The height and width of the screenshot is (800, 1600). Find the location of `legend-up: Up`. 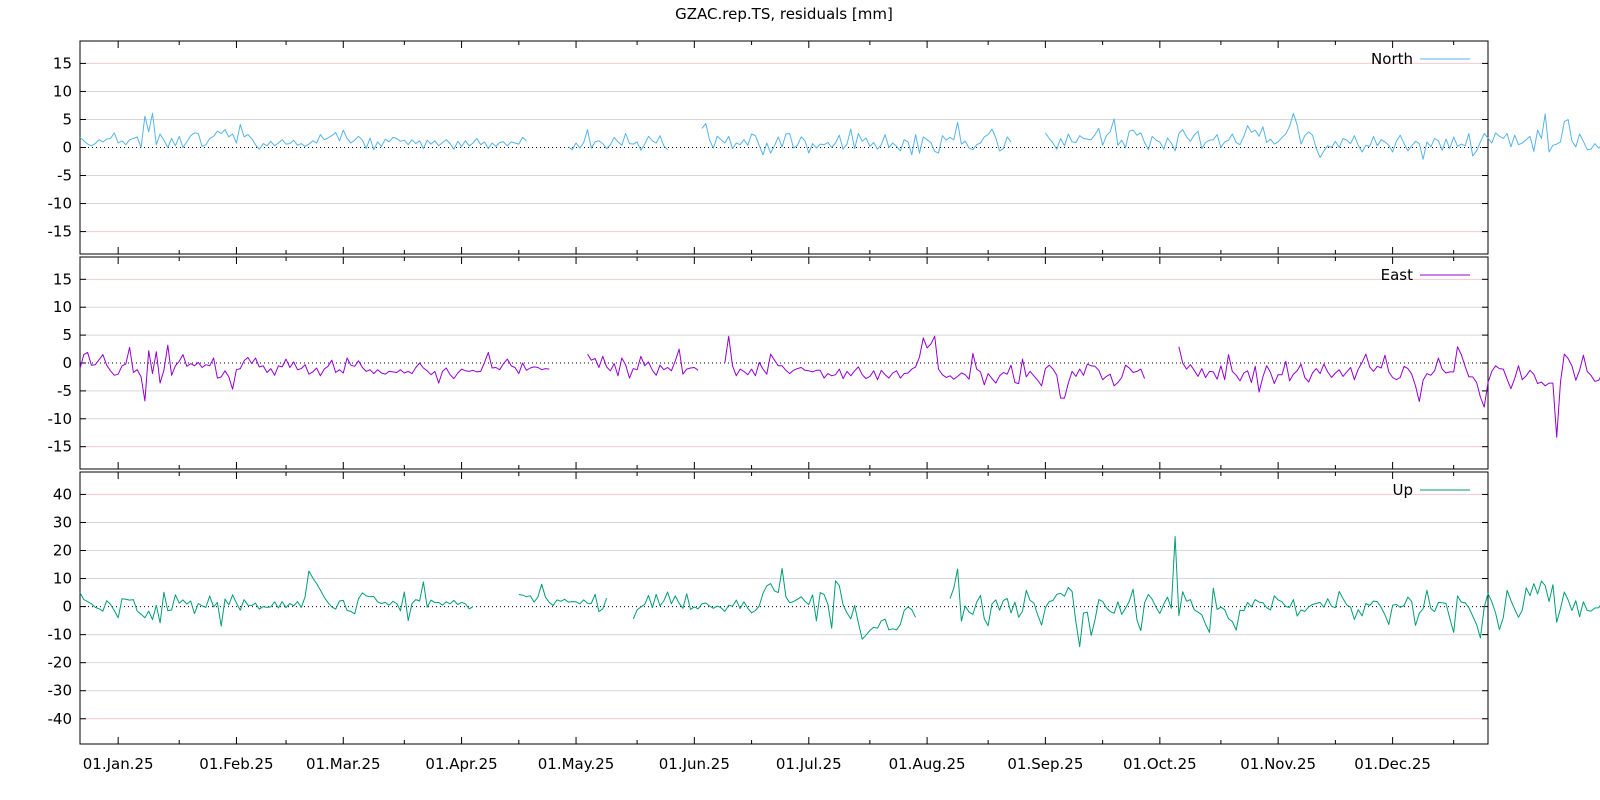

legend-up: Up is located at coordinates (1431, 490).